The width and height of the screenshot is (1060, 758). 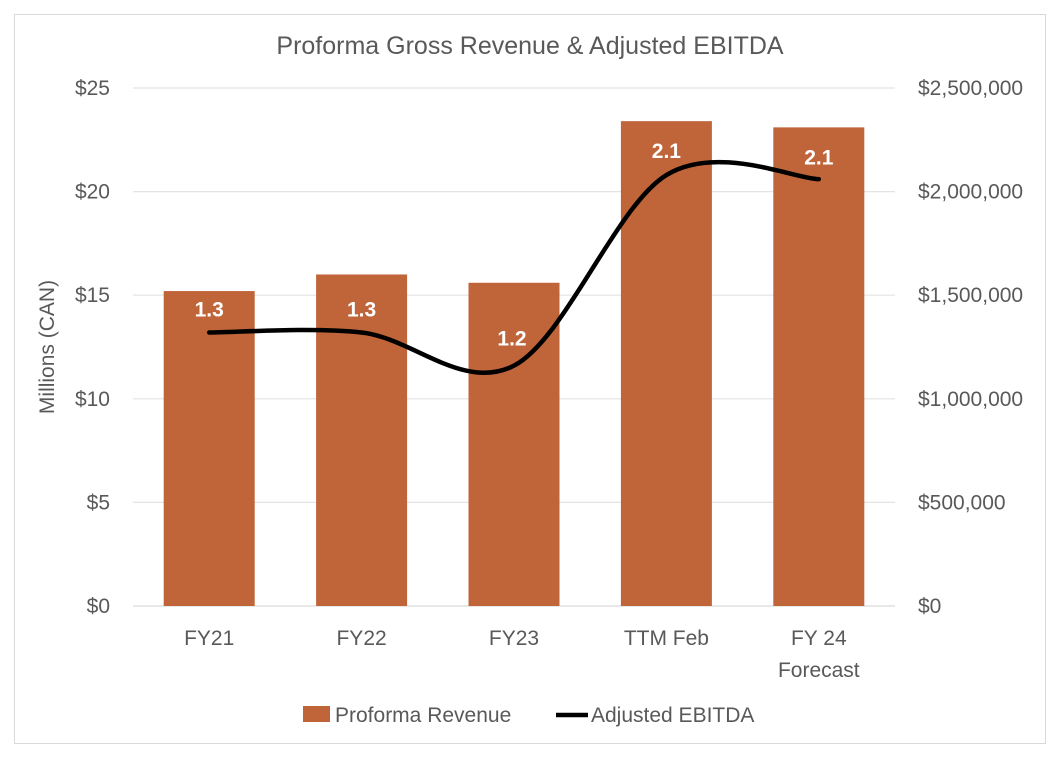 What do you see at coordinates (423, 715) in the screenshot?
I see `legend-label-proforma-revenue: Proforma Revenue` at bounding box center [423, 715].